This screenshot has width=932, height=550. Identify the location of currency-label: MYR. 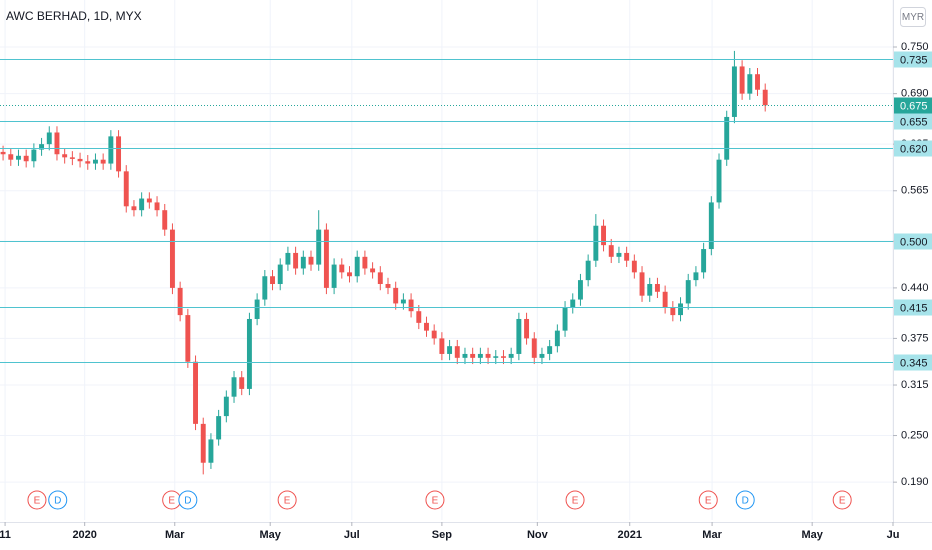
(913, 17).